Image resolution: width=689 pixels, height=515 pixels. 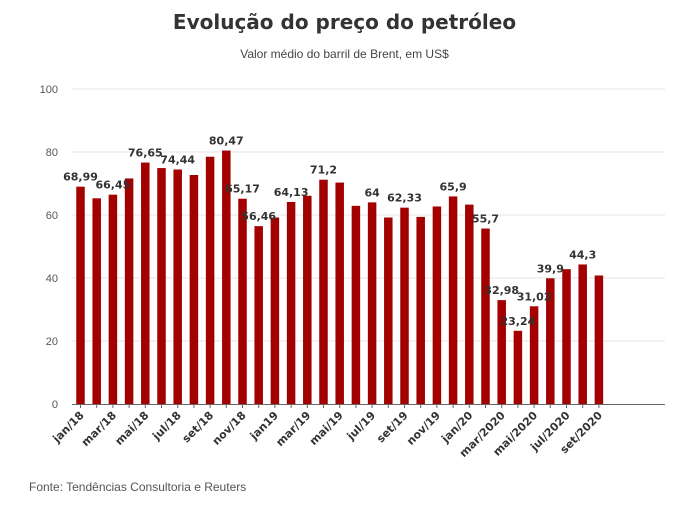 I want to click on chart-title: Evolução do preço do petróleo, so click(x=344, y=22).